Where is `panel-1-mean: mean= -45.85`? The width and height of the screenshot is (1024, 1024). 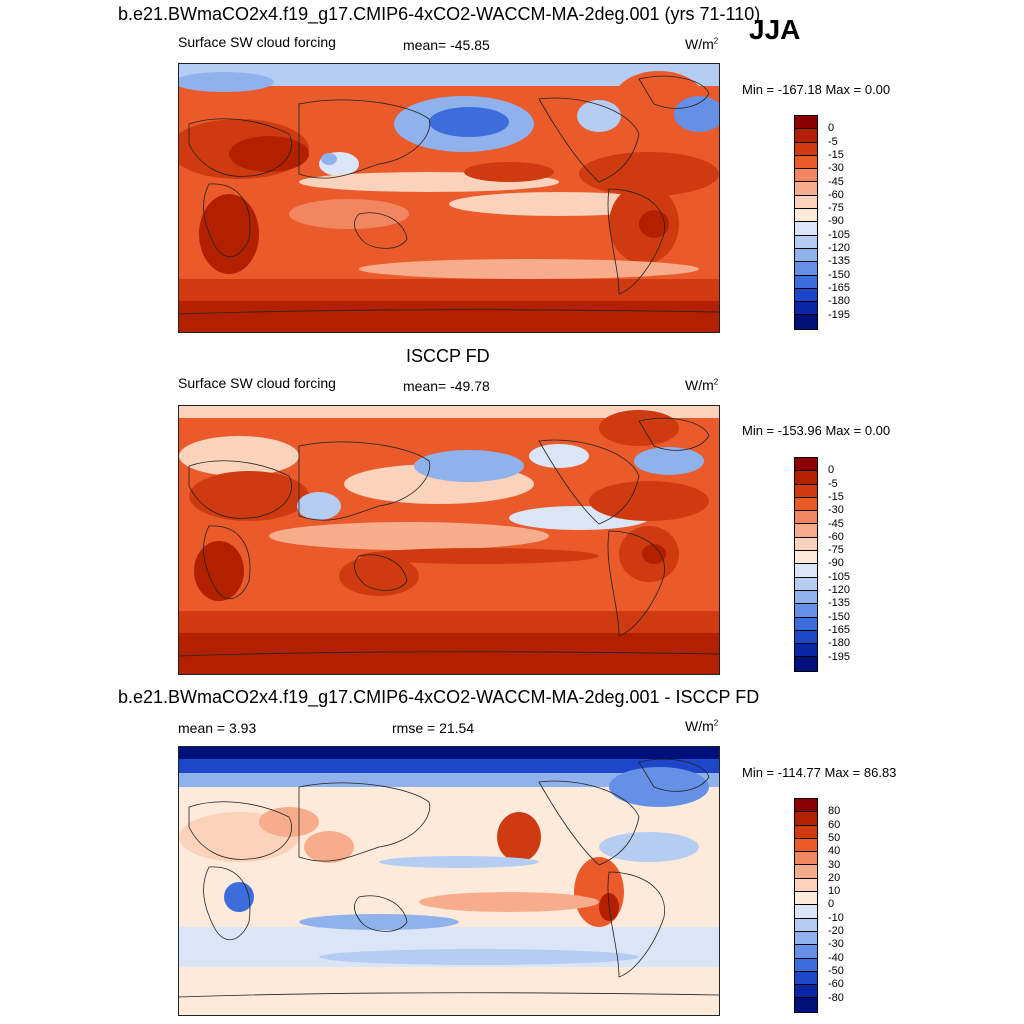 panel-1-mean: mean= -45.85 is located at coordinates (446, 45).